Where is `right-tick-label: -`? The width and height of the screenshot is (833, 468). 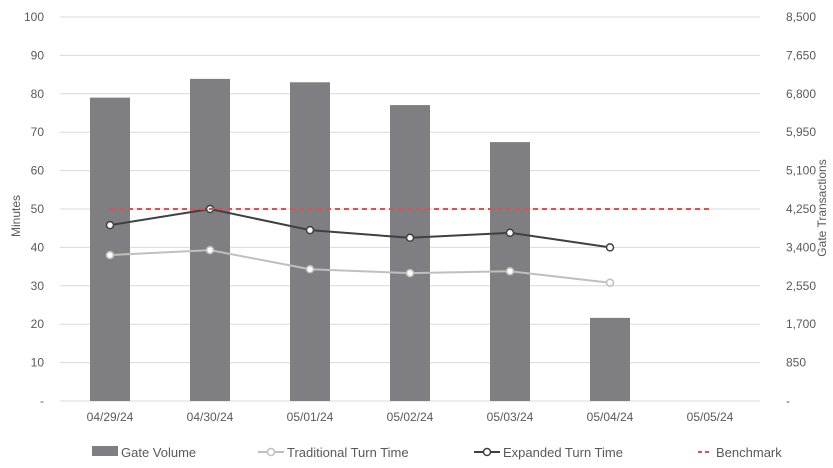 right-tick-label: - is located at coordinates (788, 401).